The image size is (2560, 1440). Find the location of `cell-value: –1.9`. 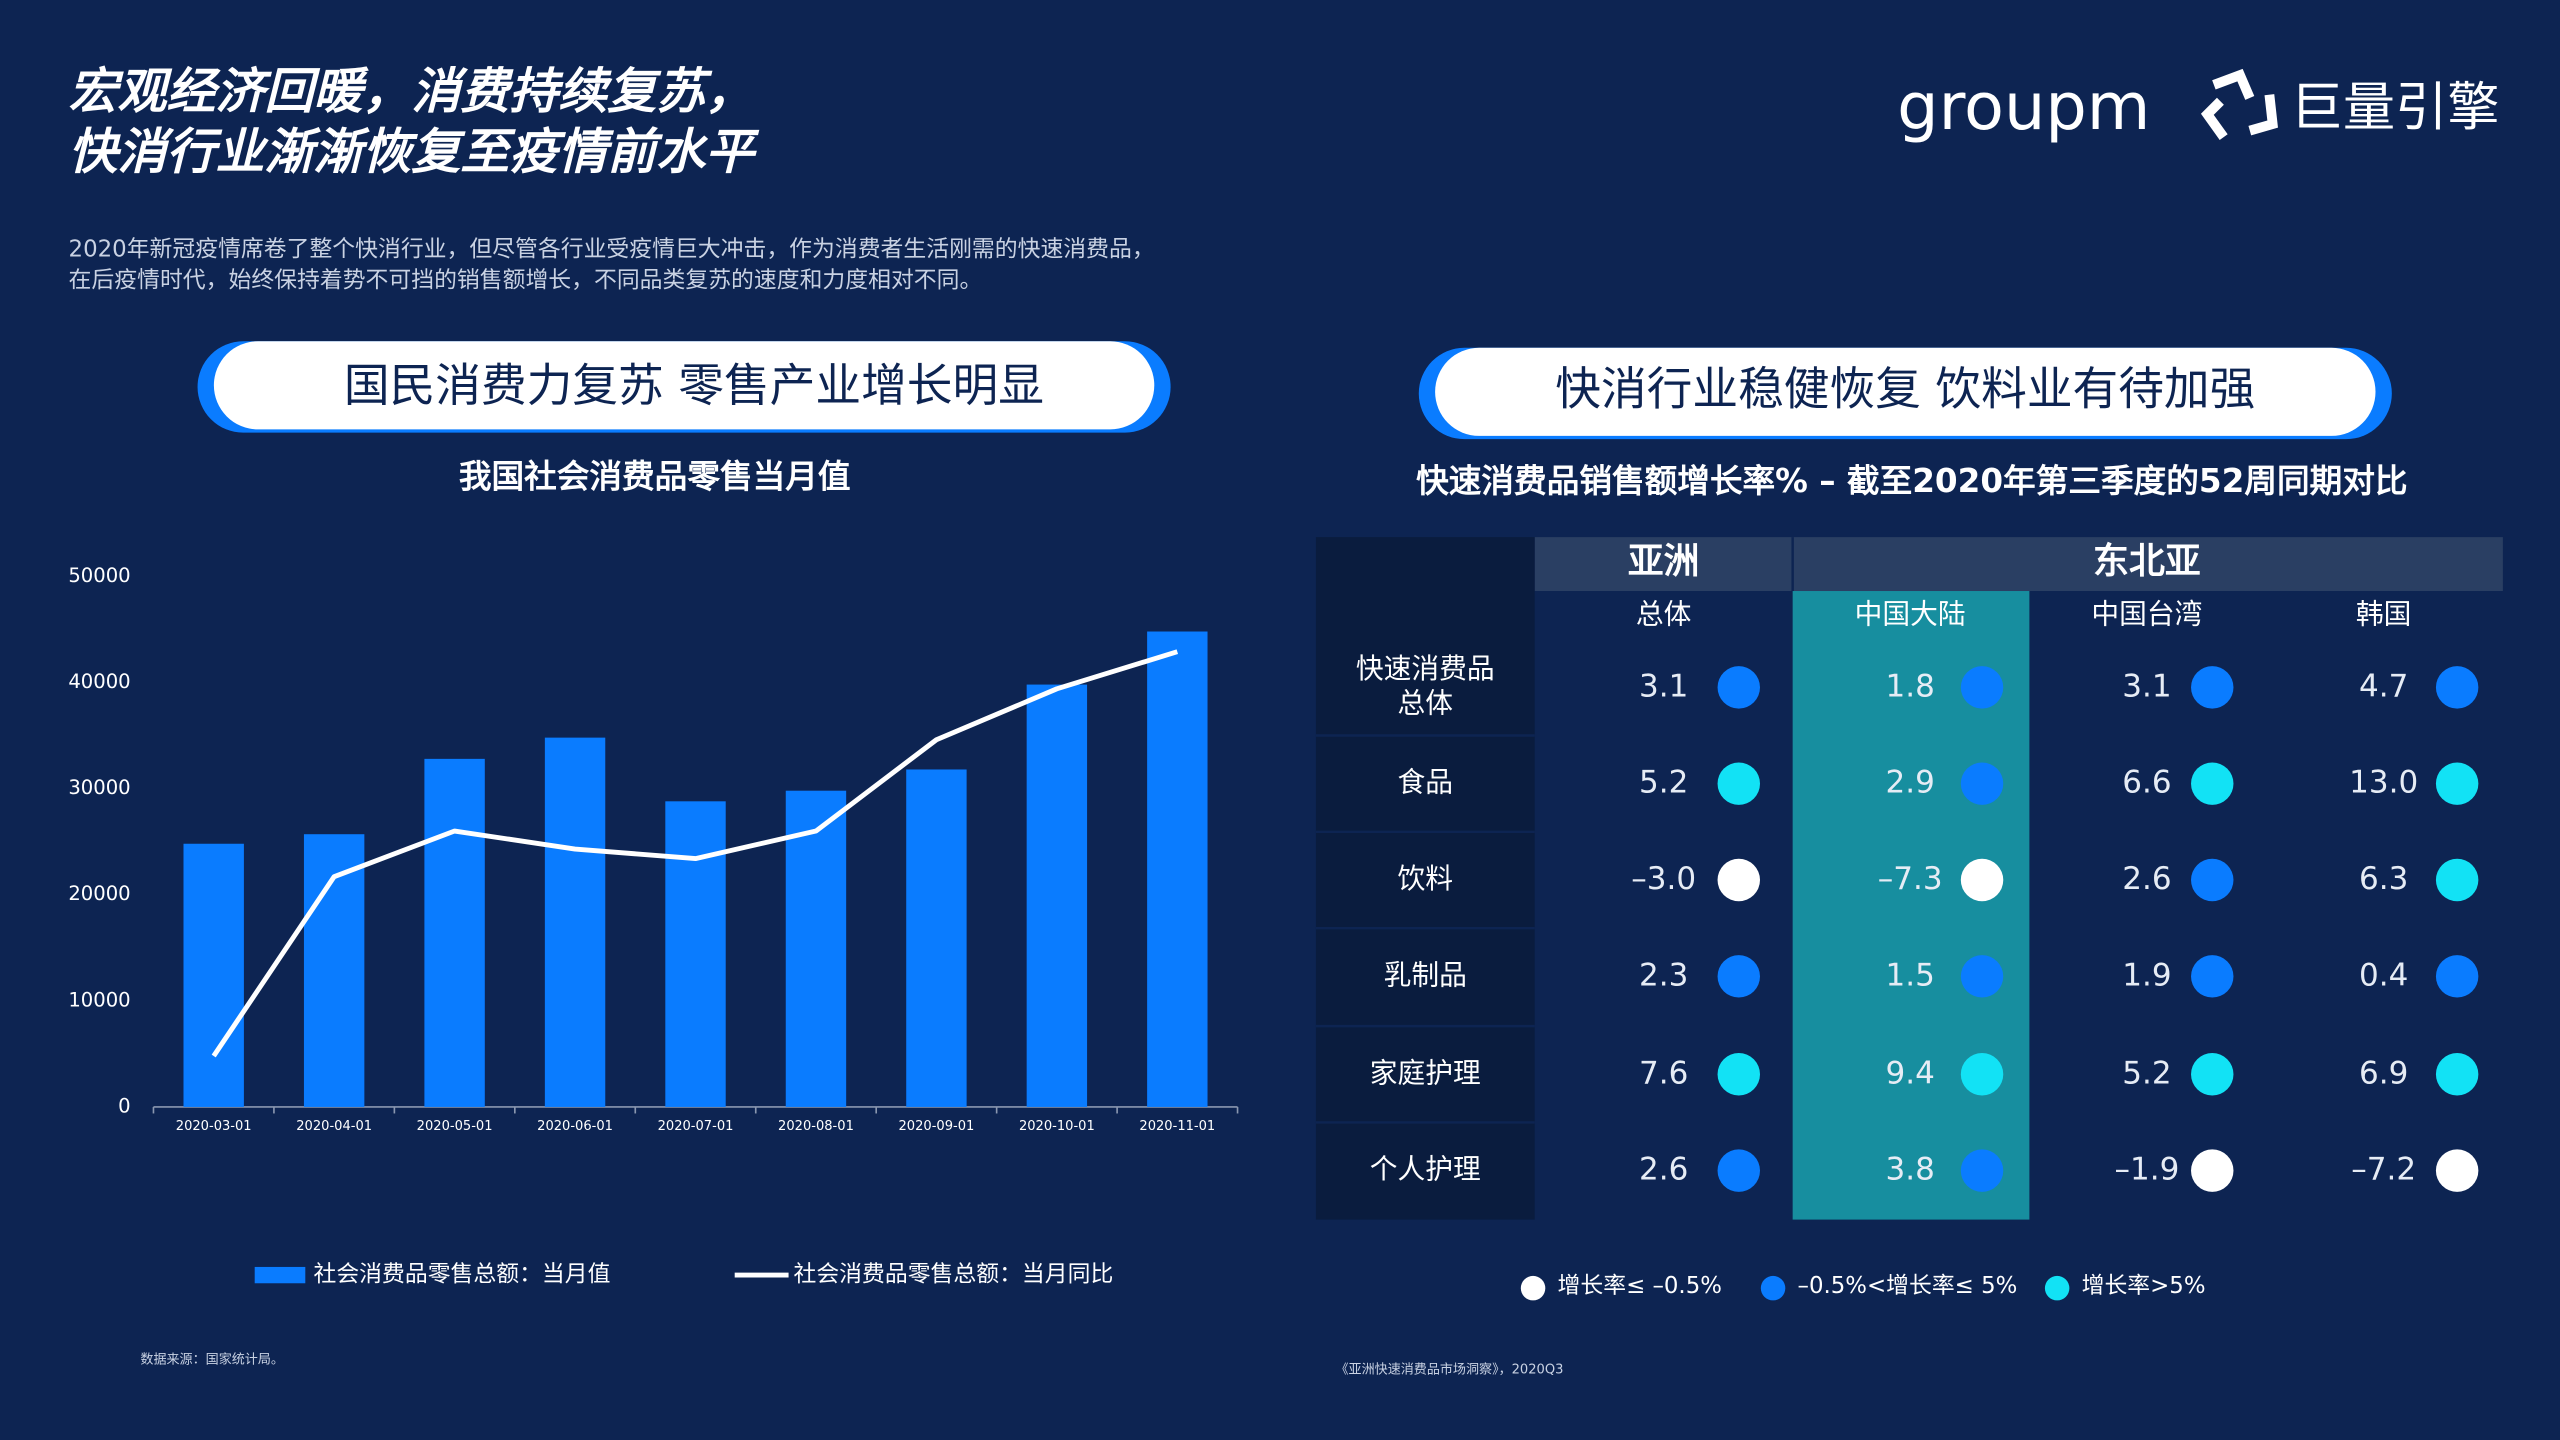

cell-value: –1.9 is located at coordinates (2147, 1170).